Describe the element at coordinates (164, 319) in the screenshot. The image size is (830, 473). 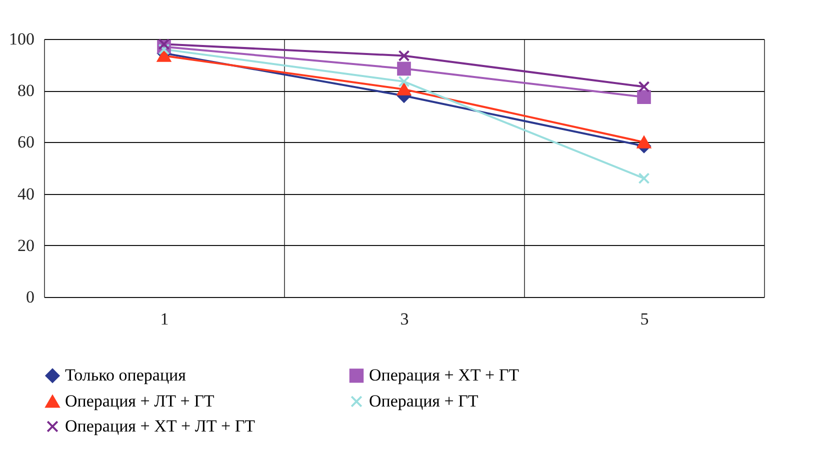
I see `x-tick-label: 1` at that location.